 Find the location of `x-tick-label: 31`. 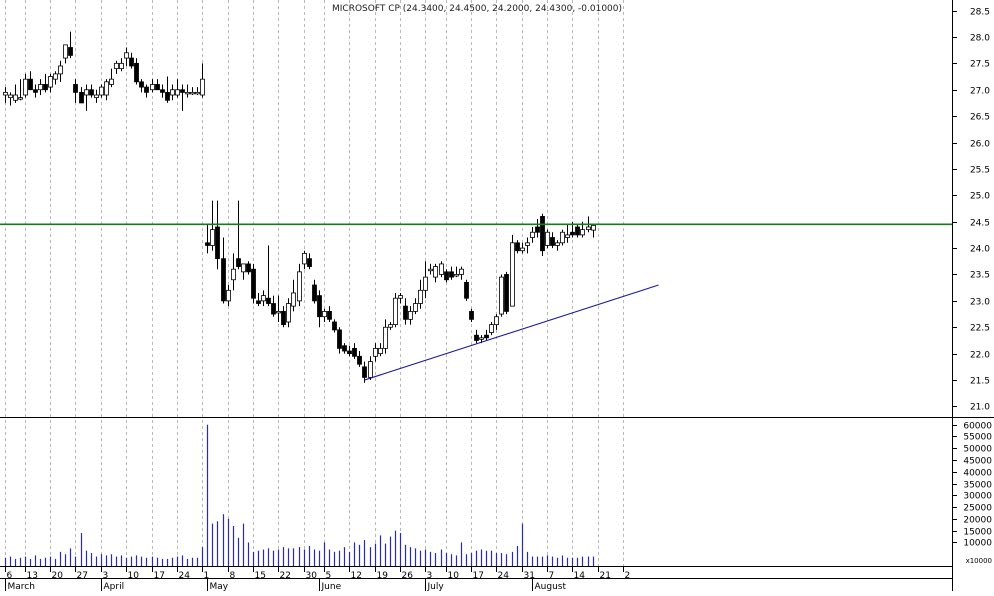

x-tick-label: 31 is located at coordinates (529, 576).